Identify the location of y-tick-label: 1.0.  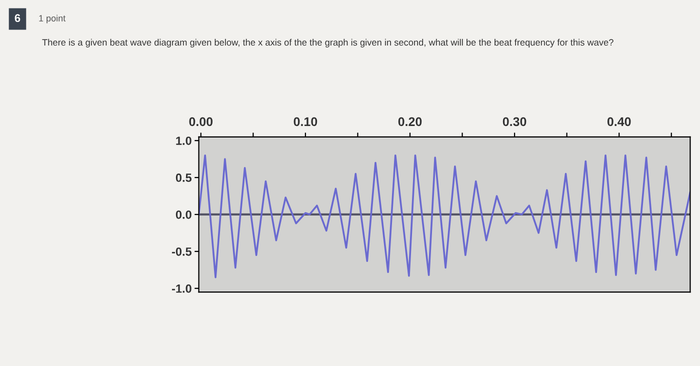
(184, 140).